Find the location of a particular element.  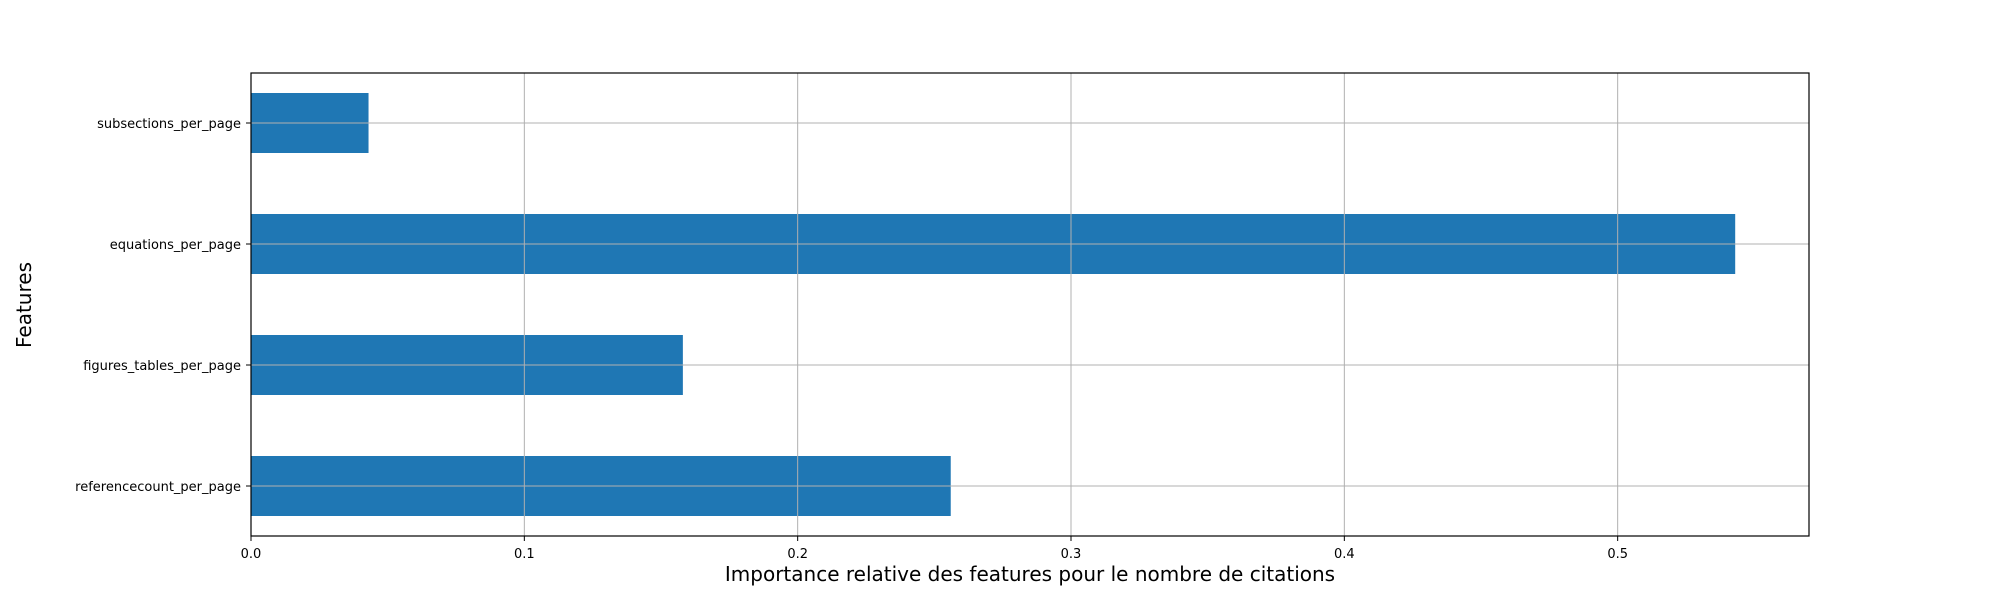

x-tick-label: 0.5 is located at coordinates (1617, 554).